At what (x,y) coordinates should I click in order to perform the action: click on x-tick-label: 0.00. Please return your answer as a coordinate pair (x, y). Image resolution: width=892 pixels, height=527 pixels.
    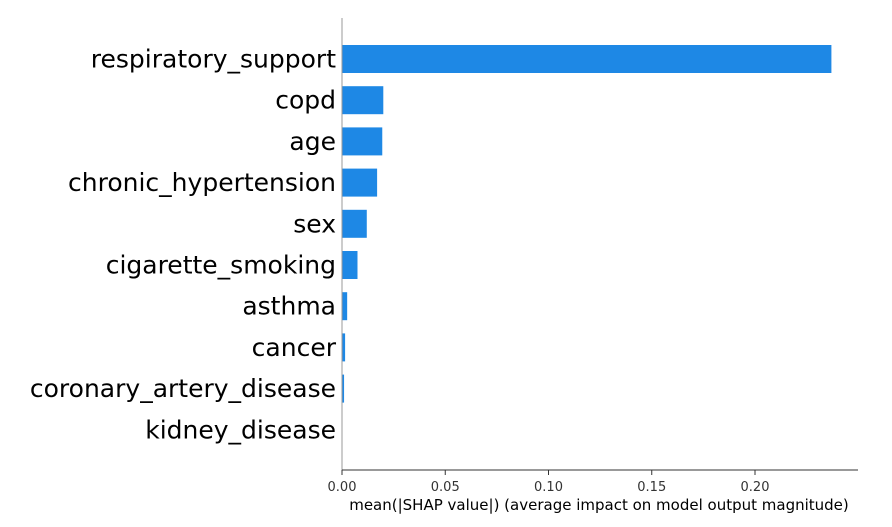
    Looking at the image, I should click on (342, 487).